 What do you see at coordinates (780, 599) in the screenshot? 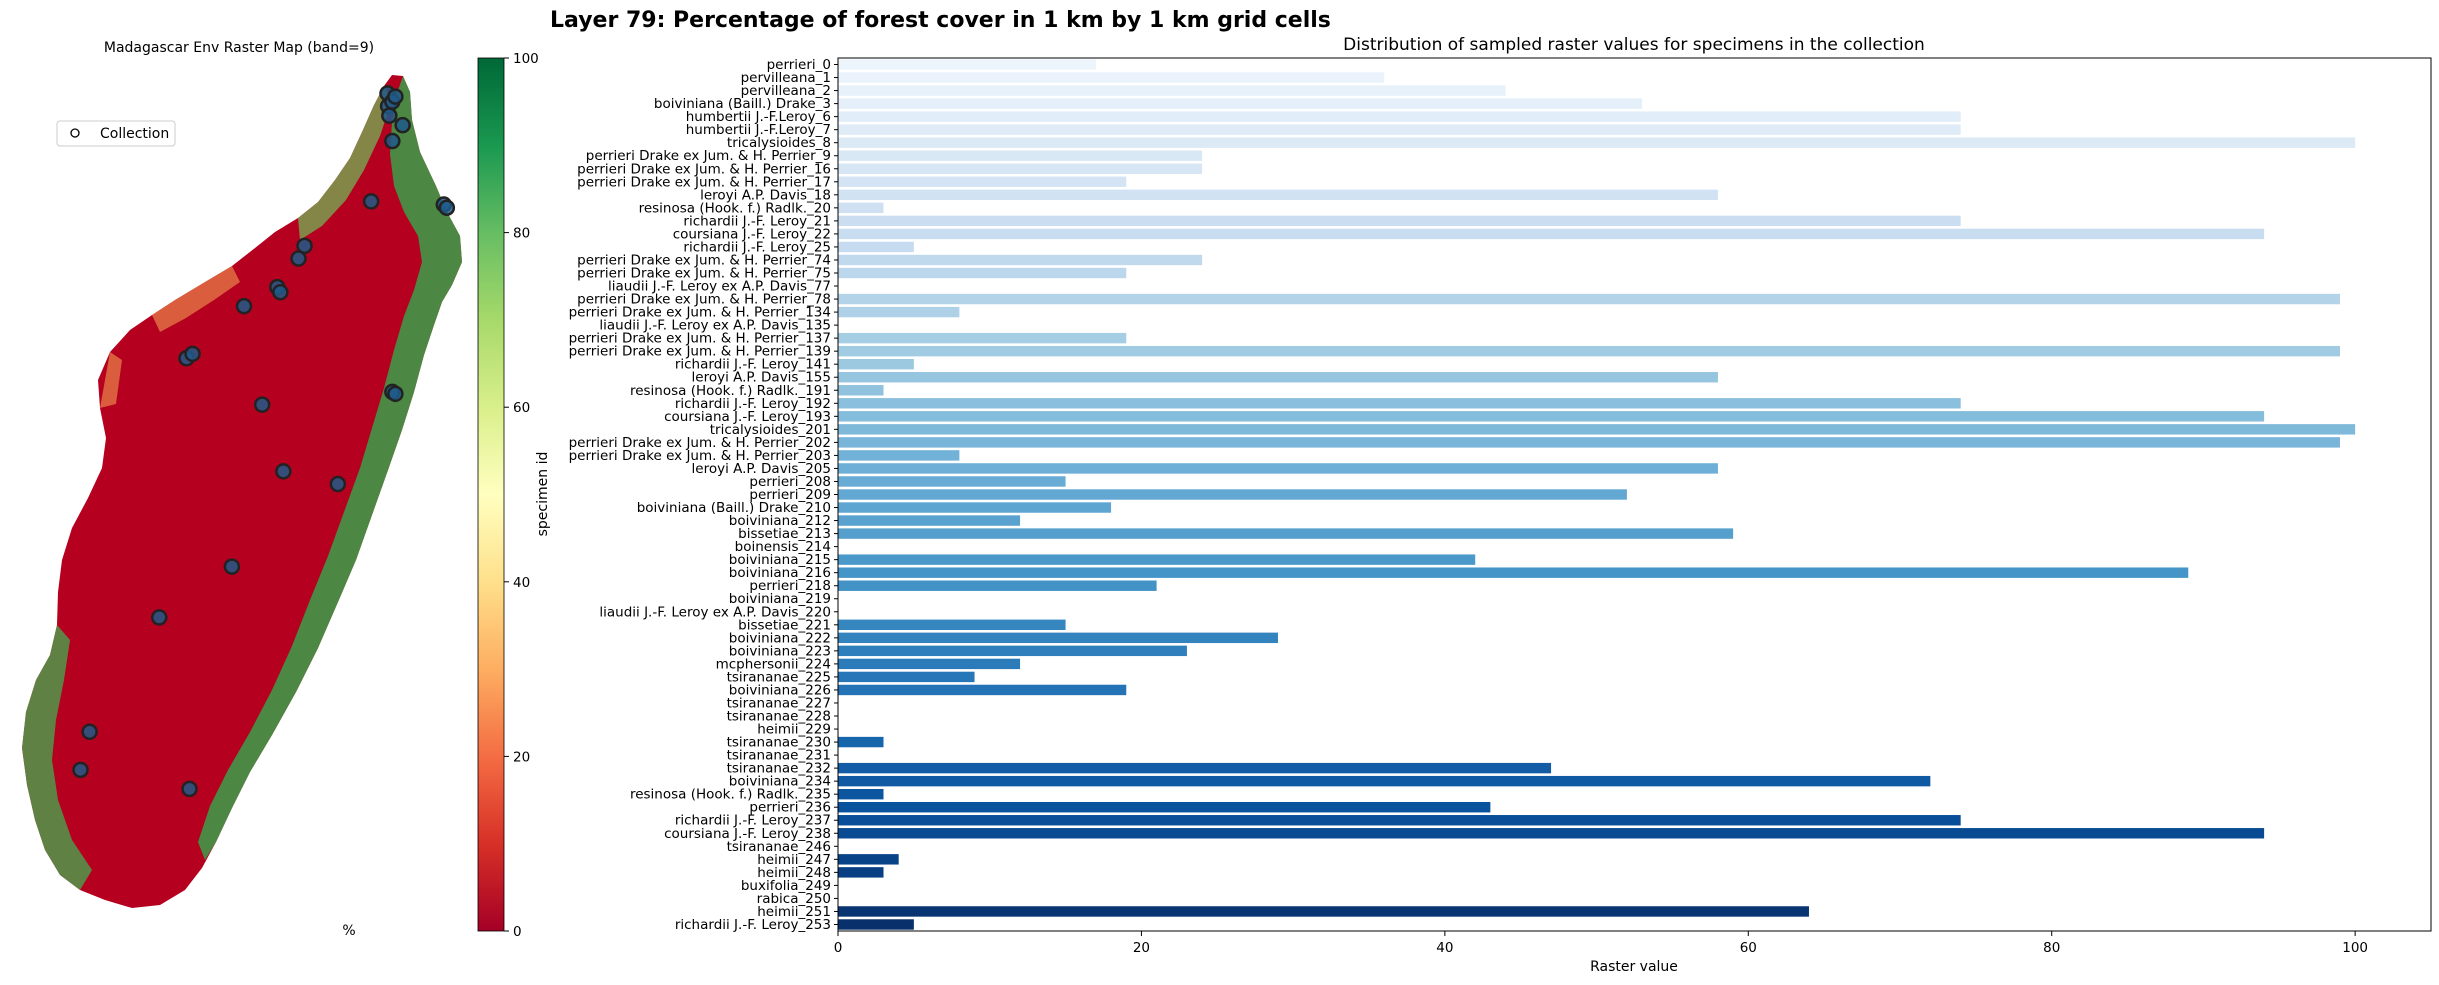
I see `y-tick-label: boiviniana_219` at bounding box center [780, 599].